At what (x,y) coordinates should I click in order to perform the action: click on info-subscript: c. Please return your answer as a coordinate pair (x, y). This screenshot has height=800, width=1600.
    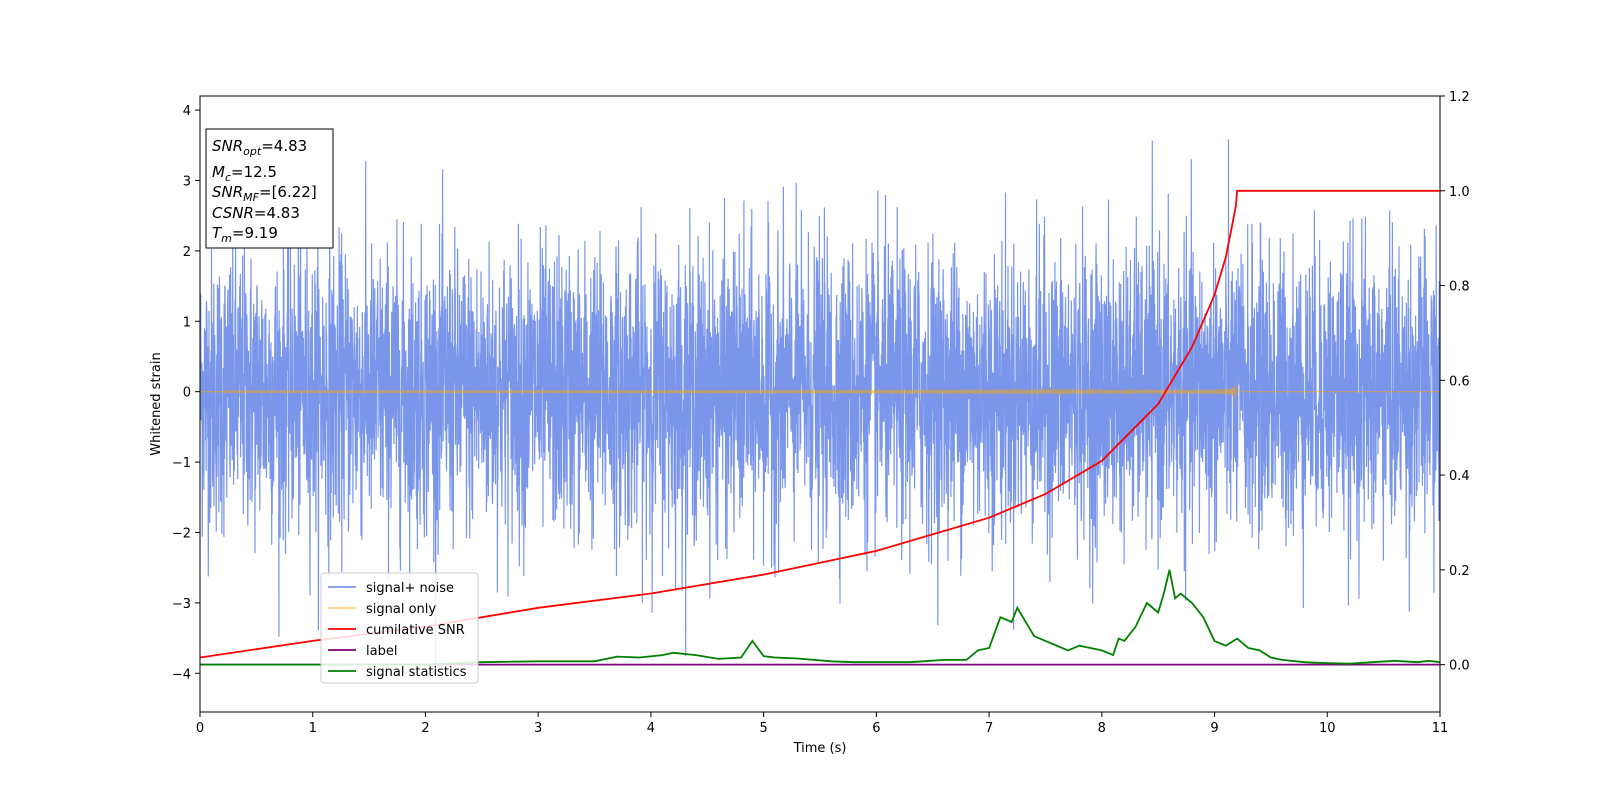
    Looking at the image, I should click on (228, 177).